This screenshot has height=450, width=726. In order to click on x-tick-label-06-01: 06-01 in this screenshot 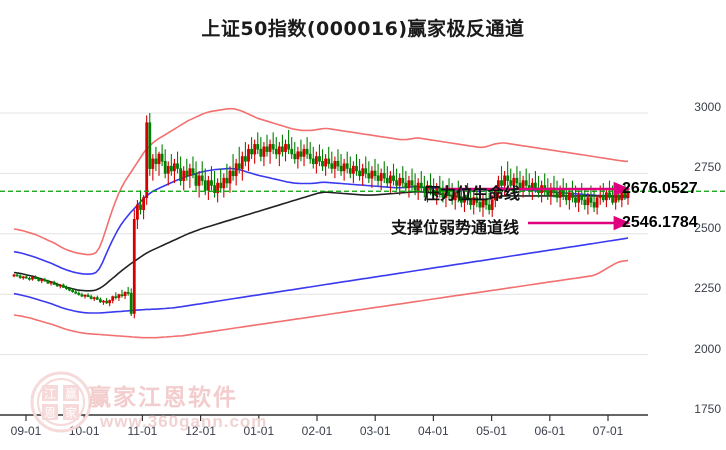, I will do `click(550, 431)`.